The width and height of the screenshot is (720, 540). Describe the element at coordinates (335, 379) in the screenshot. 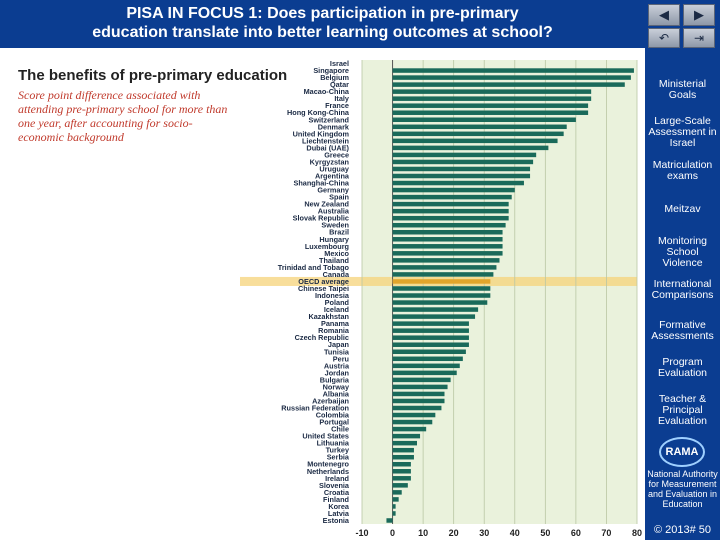

I see `category-label: Bulgaria` at that location.